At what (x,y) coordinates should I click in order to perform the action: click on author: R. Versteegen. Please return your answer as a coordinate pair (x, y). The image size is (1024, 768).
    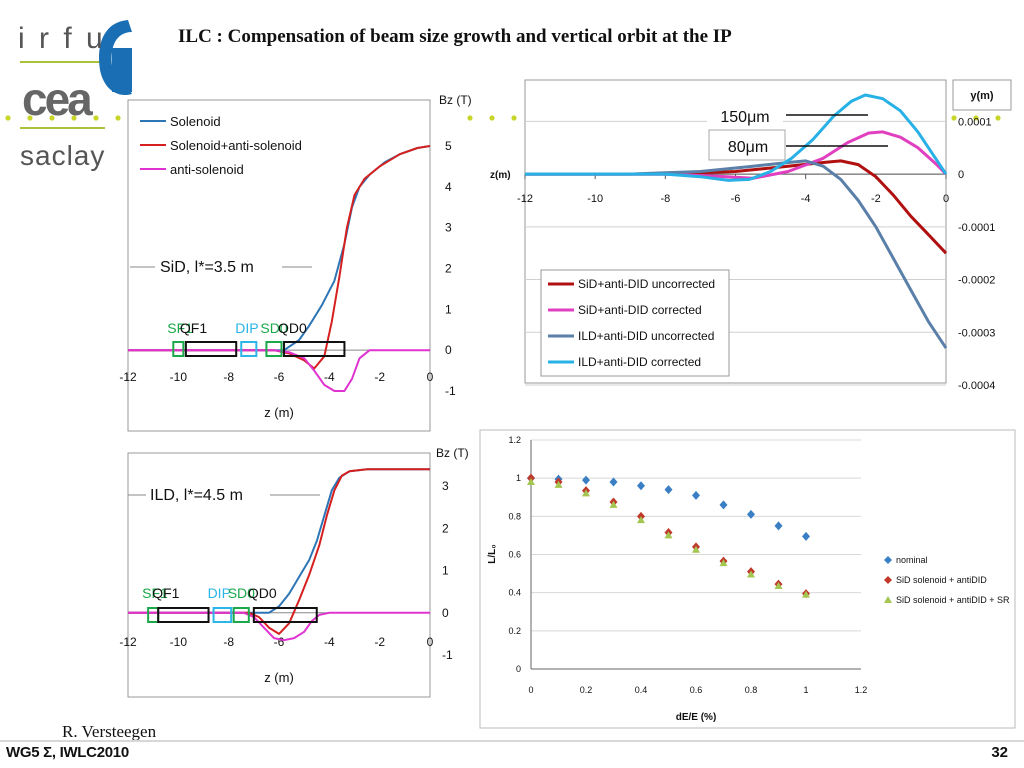
    Looking at the image, I should click on (109, 731).